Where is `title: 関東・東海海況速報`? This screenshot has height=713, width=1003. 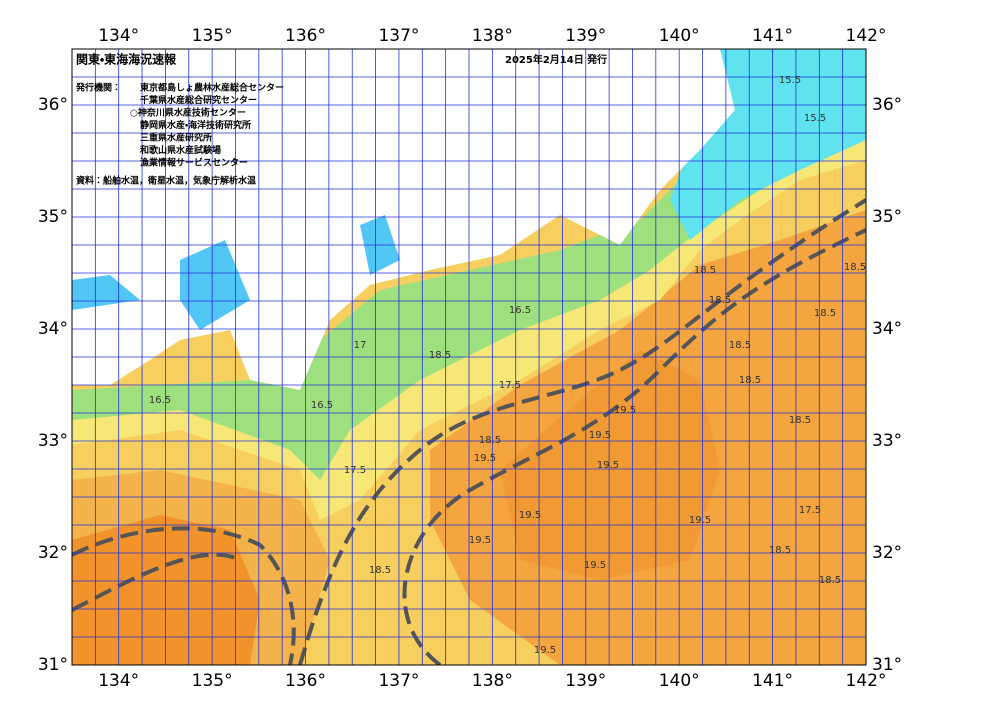
title: 関東・東海海況速報 is located at coordinates (126, 59).